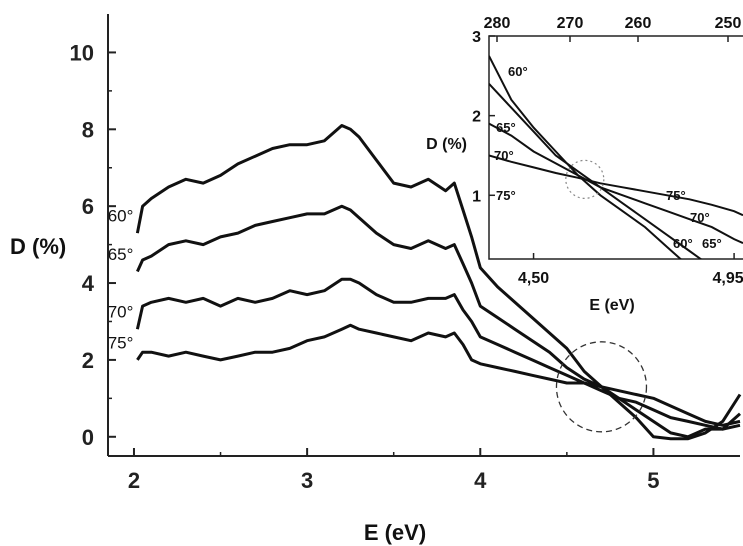 The image size is (743, 546). I want to click on inset-y-tick-label: 2, so click(476, 117).